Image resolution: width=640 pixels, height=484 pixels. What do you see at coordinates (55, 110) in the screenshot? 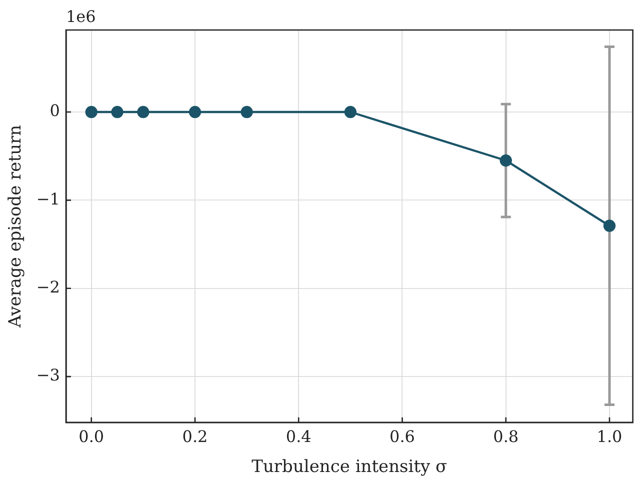
I see `y-tick-label: 0` at bounding box center [55, 110].